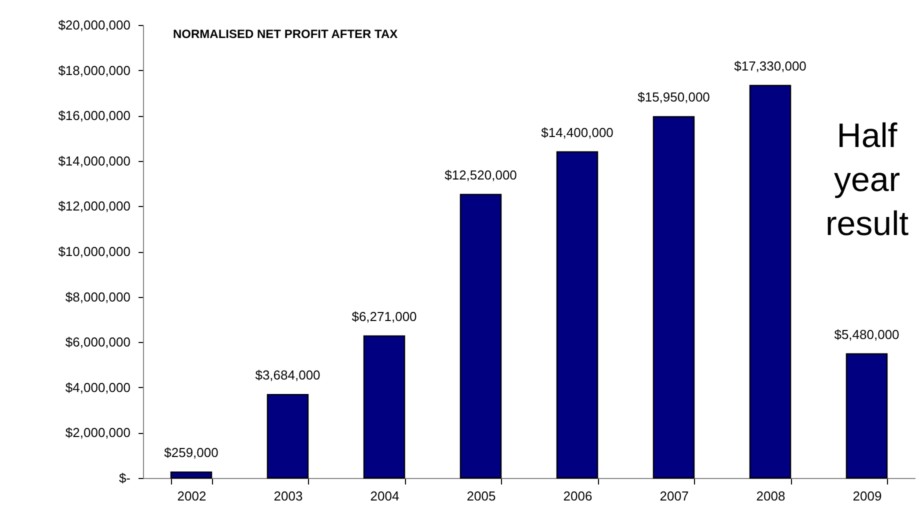  What do you see at coordinates (94, 251) in the screenshot?
I see `y-tick-label: $10,000,000` at bounding box center [94, 251].